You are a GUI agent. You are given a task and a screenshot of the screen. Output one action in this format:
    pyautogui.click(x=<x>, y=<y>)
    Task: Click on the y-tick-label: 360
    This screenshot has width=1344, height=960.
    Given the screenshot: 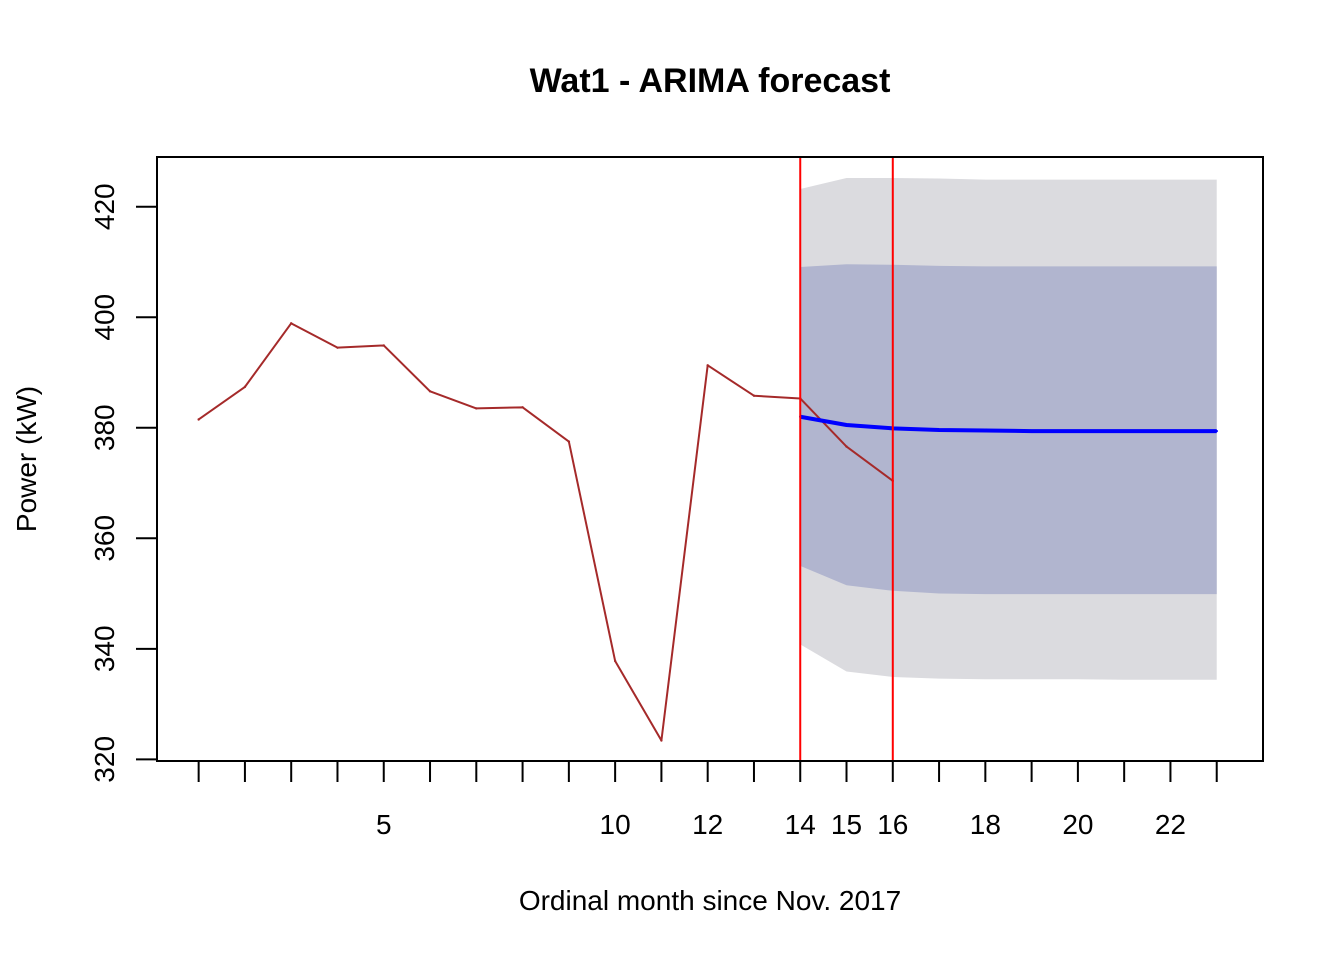 What is the action you would take?
    pyautogui.click(x=104, y=538)
    